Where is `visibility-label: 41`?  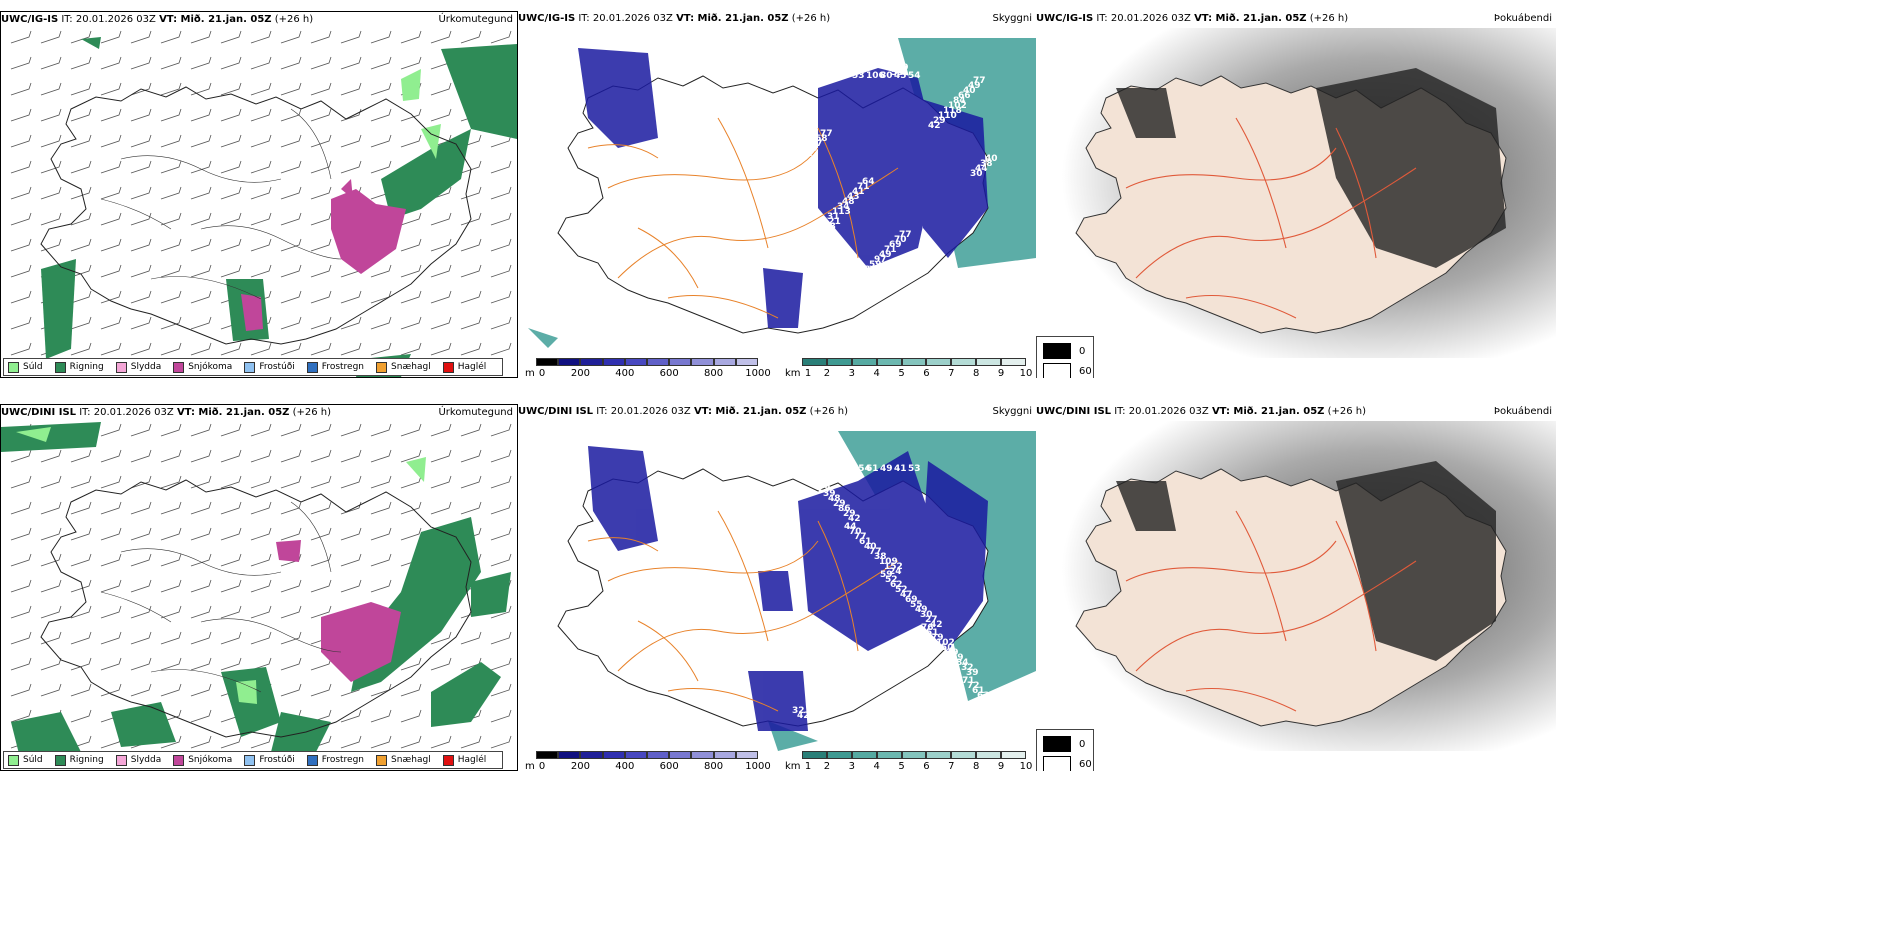
visibility-label: 41 is located at coordinates (900, 469).